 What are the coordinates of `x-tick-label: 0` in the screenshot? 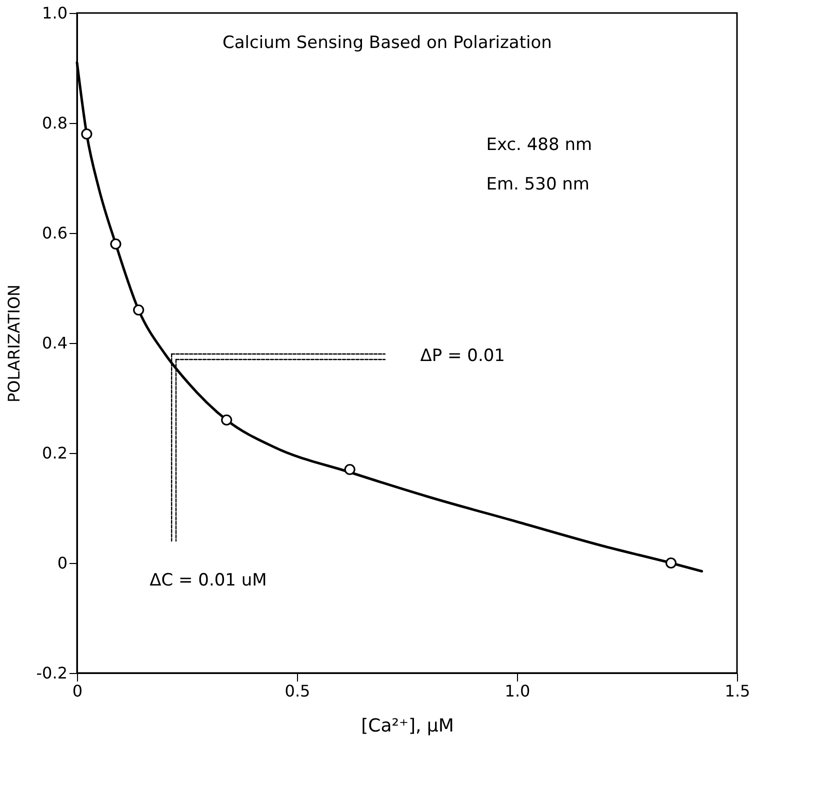 It's located at (77, 691).